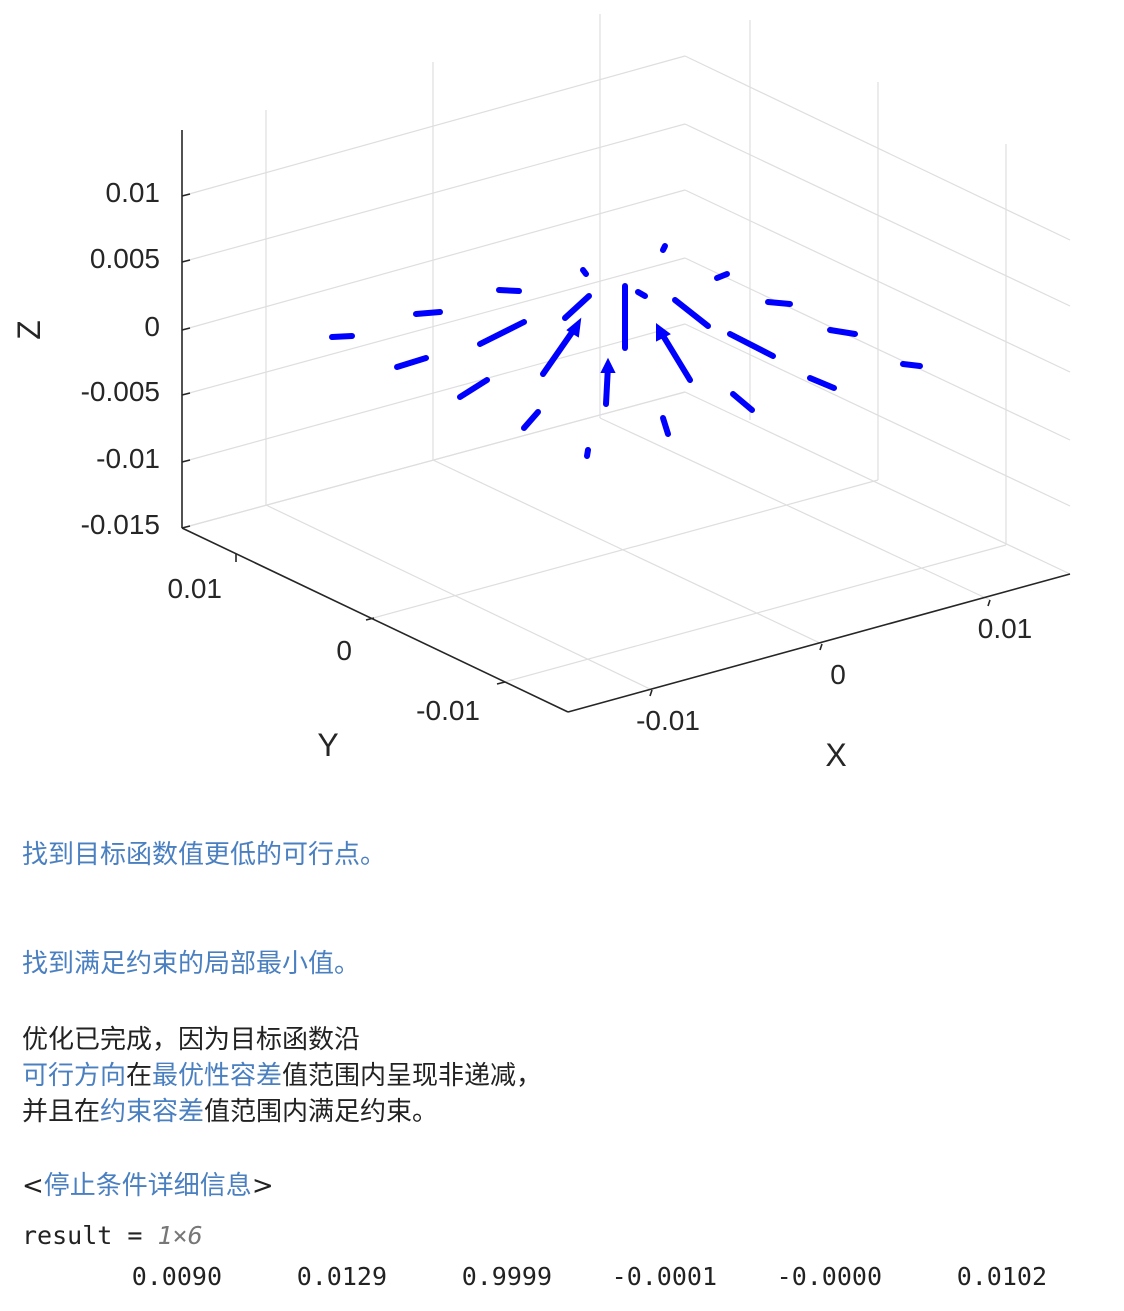 This screenshot has height=1311, width=1124. What do you see at coordinates (191, 964) in the screenshot?
I see `local-minimum-link: 找到满足约束的局部最小值。` at bounding box center [191, 964].